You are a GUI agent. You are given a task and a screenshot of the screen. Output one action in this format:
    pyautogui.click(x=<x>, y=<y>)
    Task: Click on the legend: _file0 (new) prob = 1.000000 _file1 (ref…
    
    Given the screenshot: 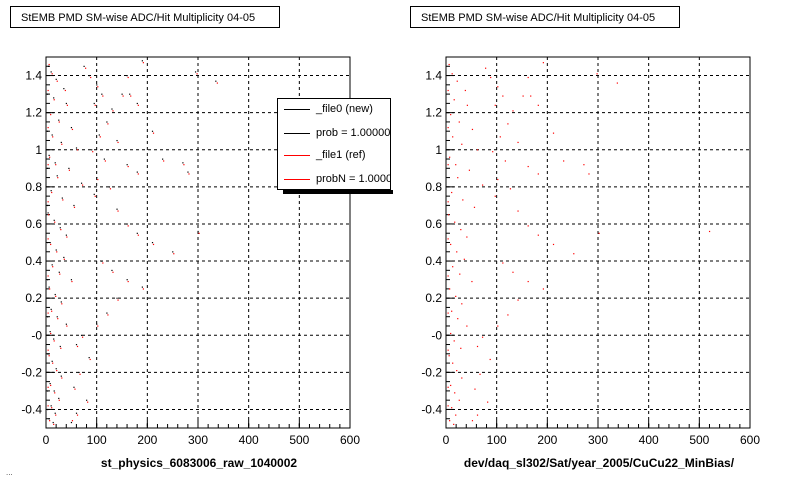 What is the action you would take?
    pyautogui.click(x=334, y=144)
    